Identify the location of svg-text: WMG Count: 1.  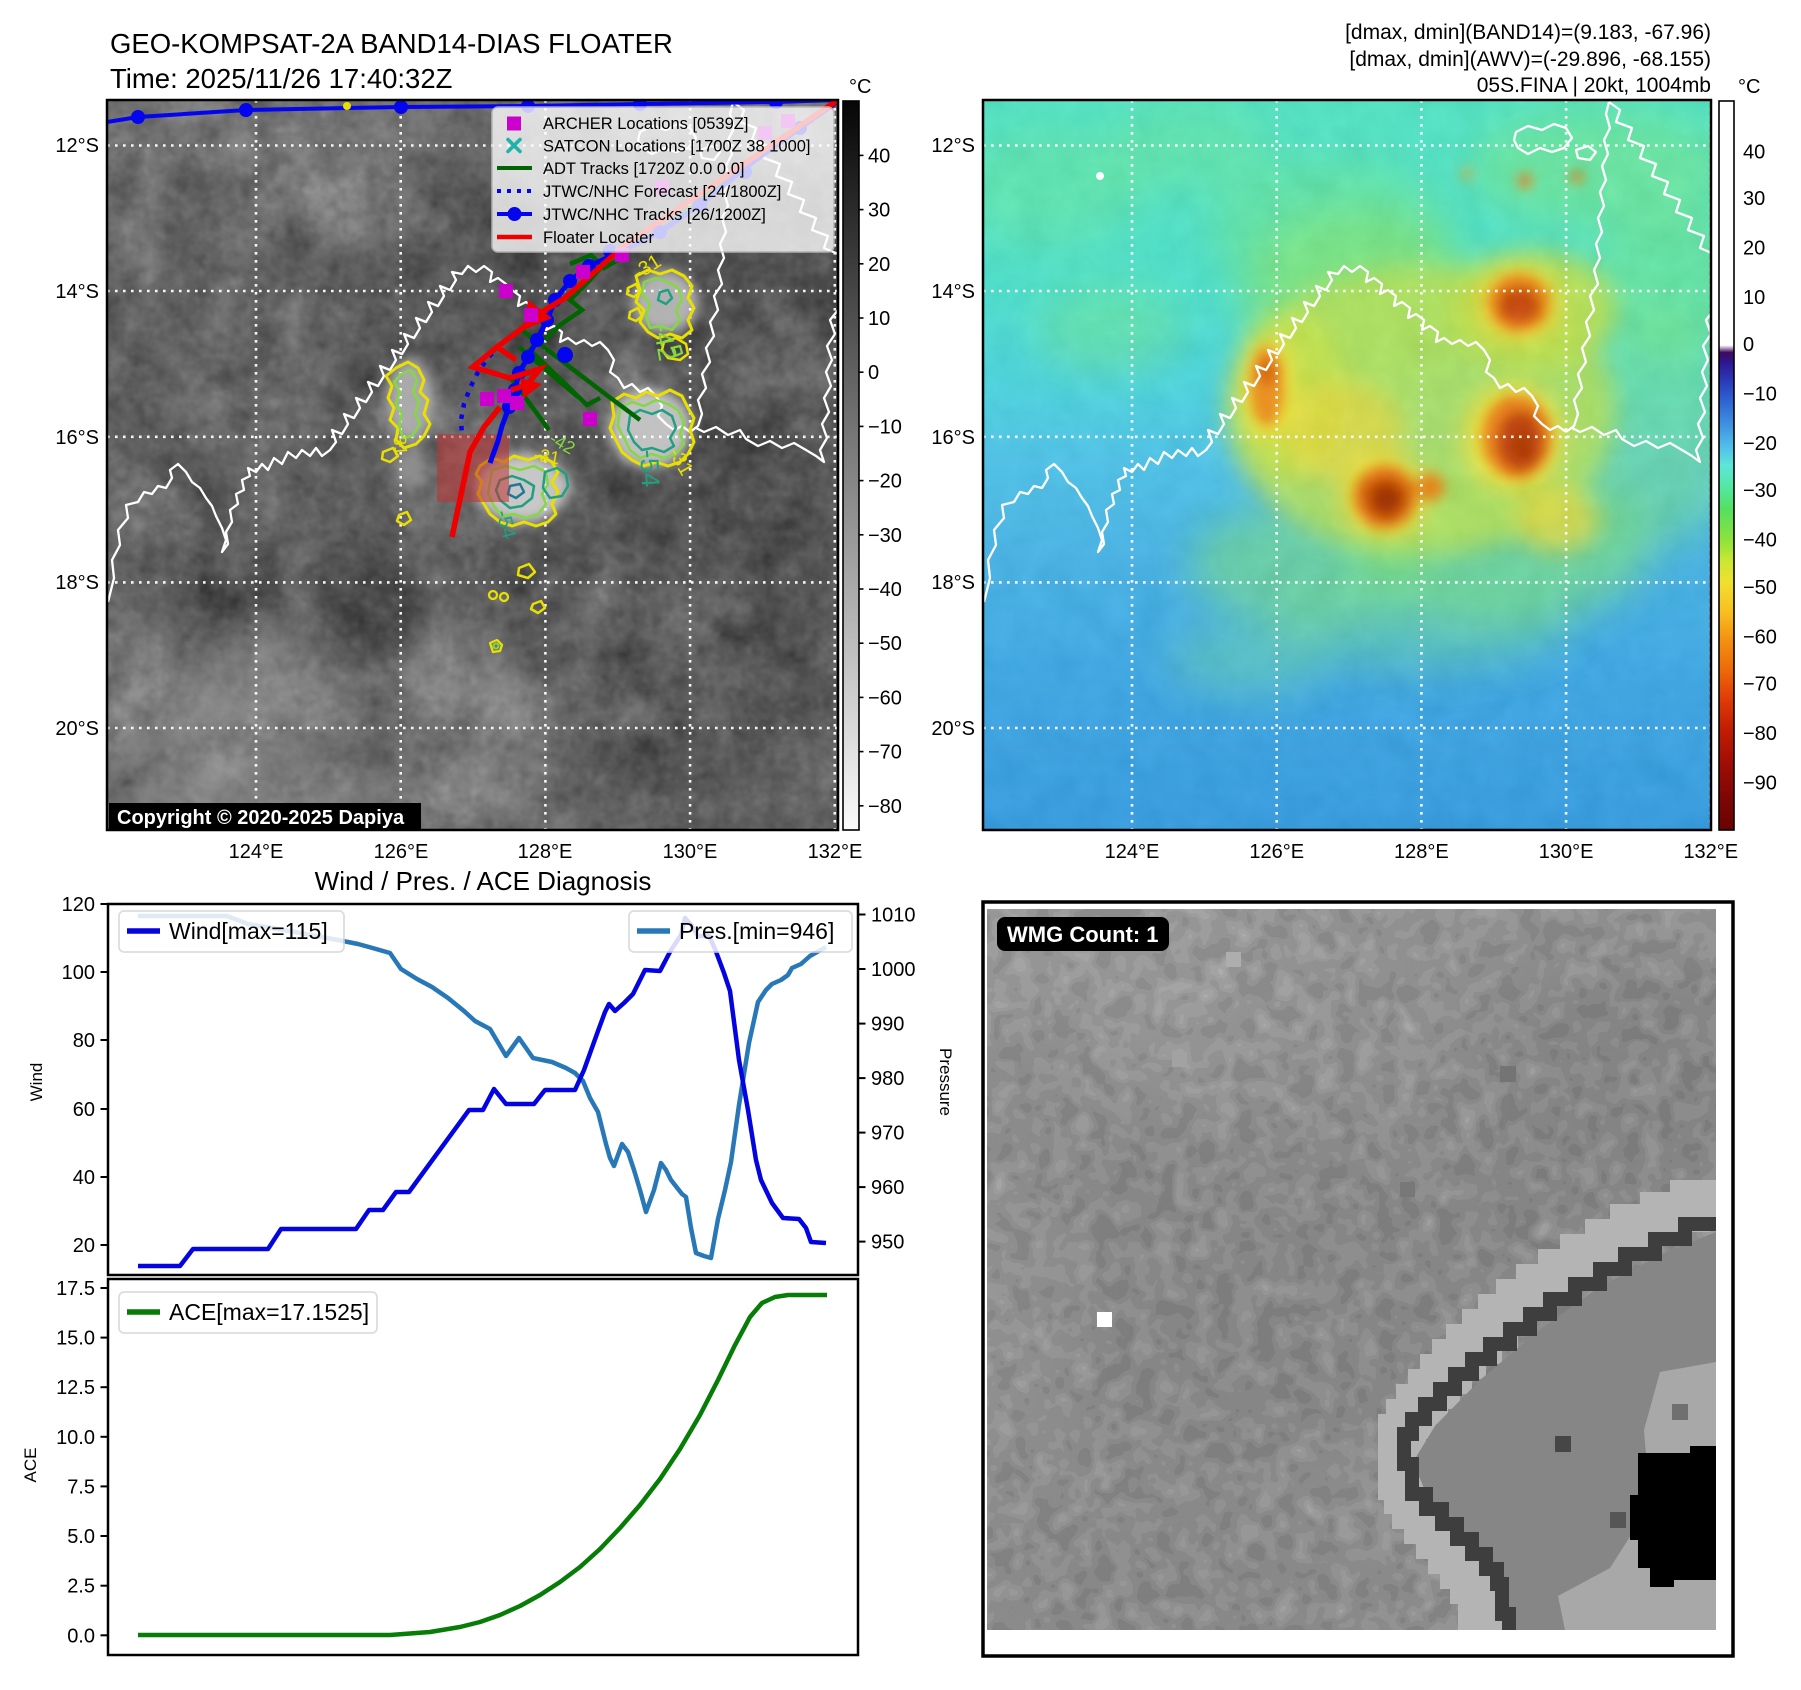
(1083, 934).